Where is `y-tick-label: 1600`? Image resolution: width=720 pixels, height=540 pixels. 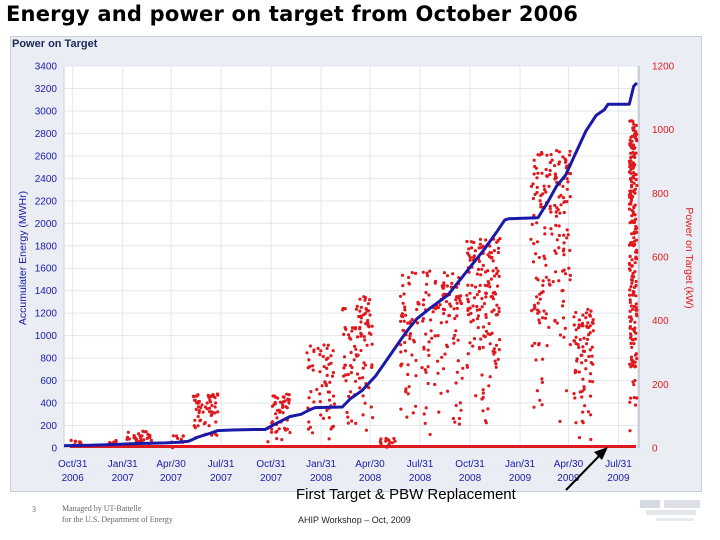 y-tick-label: 1600 is located at coordinates (46, 269).